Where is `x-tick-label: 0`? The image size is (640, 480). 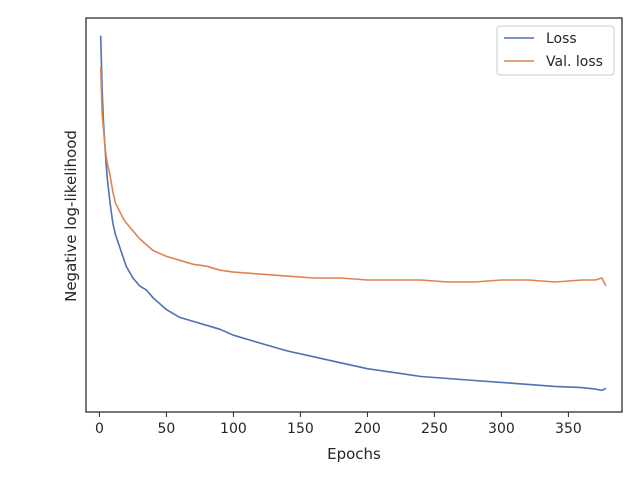 x-tick-label: 0 is located at coordinates (99, 429).